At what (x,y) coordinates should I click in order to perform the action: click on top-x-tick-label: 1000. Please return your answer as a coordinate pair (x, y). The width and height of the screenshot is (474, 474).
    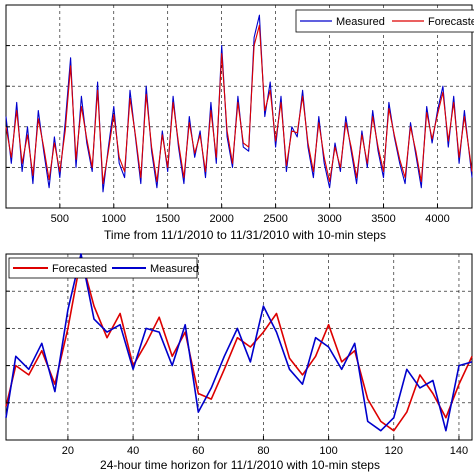
    Looking at the image, I should click on (114, 219).